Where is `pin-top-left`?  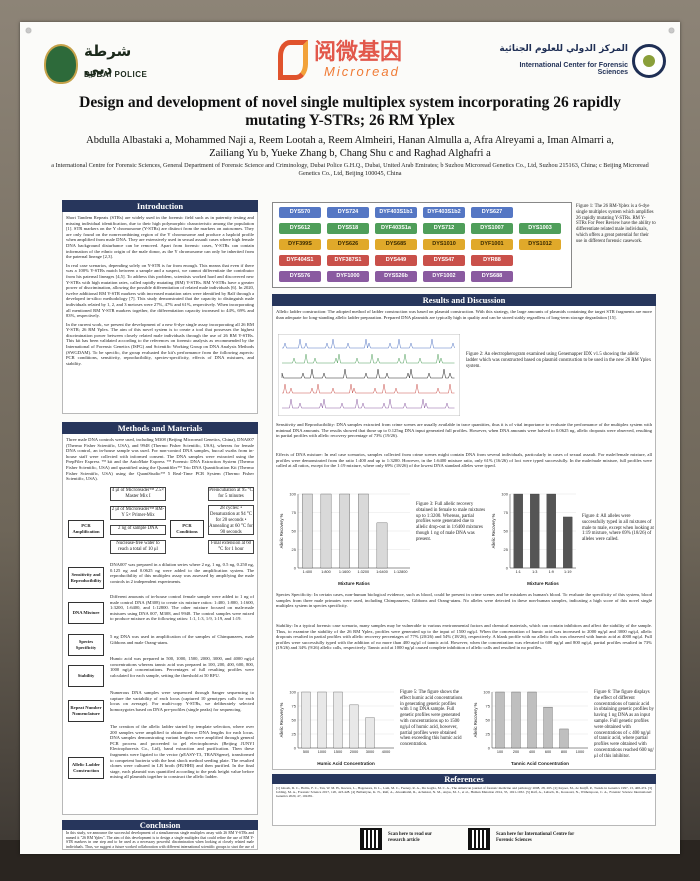
pin-top-left is located at coordinates (28, 30).